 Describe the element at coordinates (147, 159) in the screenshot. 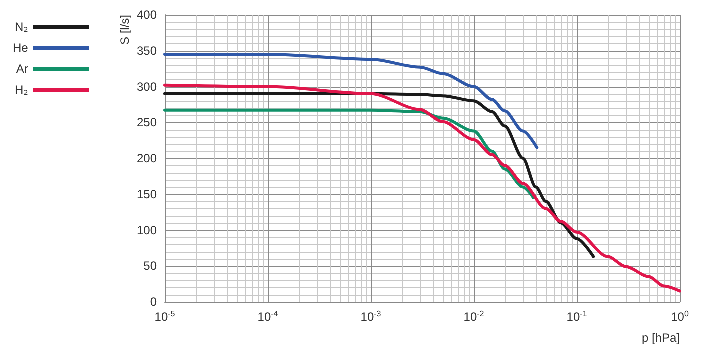

I see `y-tick-label: 200` at that location.